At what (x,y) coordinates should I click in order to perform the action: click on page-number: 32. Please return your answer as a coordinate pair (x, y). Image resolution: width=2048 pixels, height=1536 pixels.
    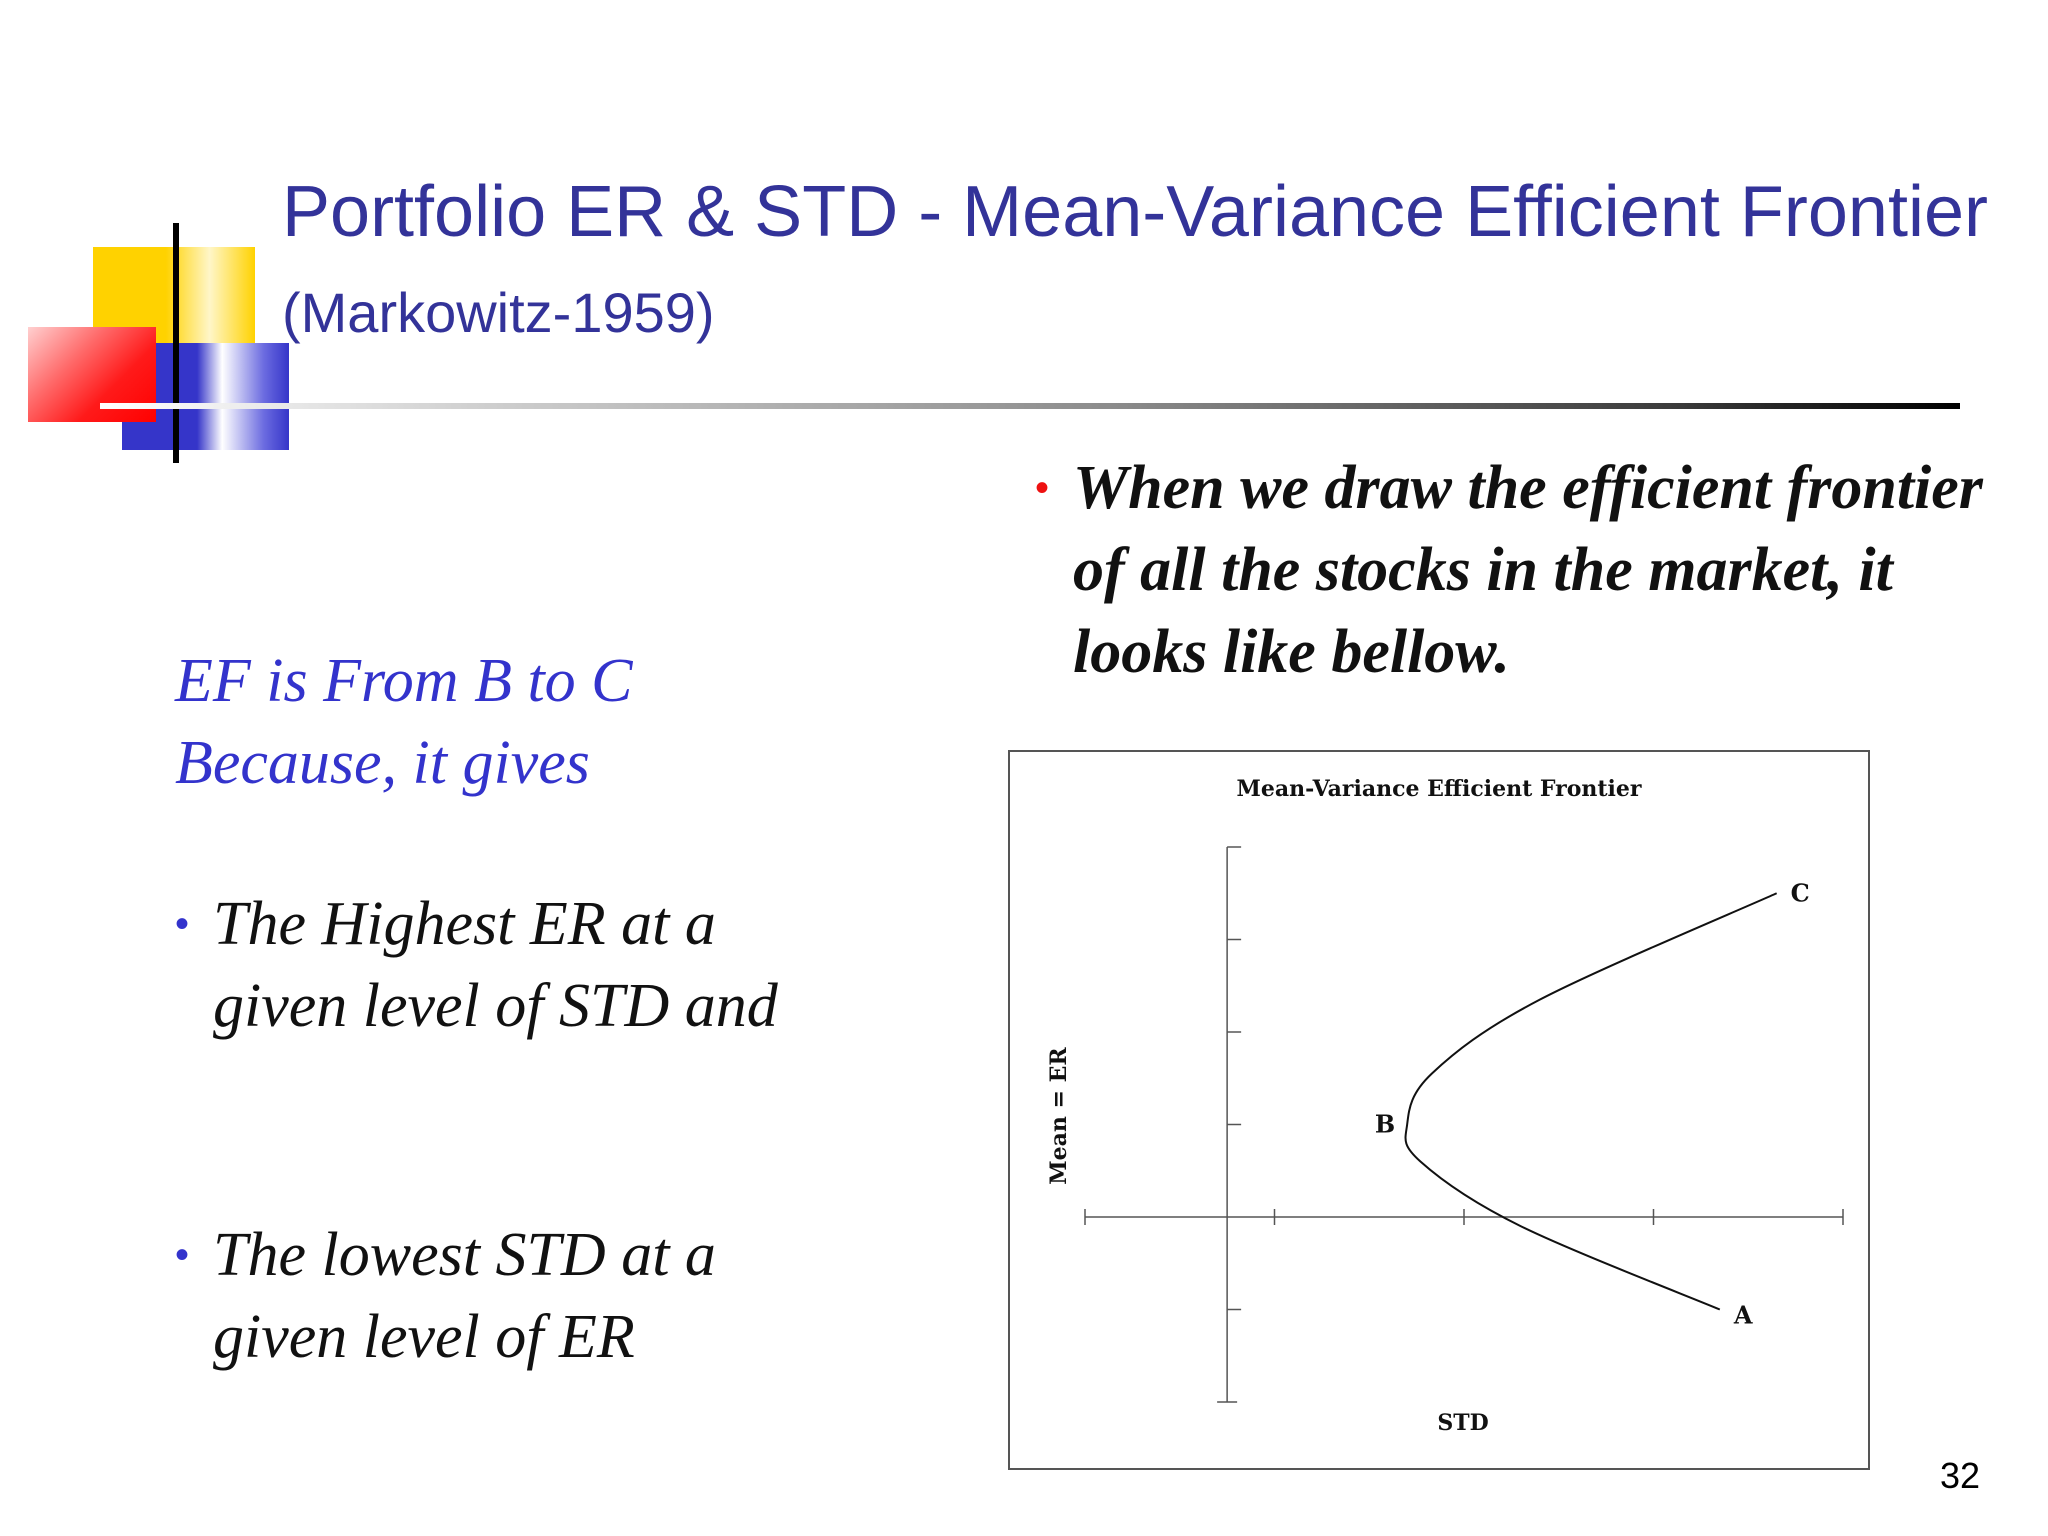
    Looking at the image, I should click on (1960, 1475).